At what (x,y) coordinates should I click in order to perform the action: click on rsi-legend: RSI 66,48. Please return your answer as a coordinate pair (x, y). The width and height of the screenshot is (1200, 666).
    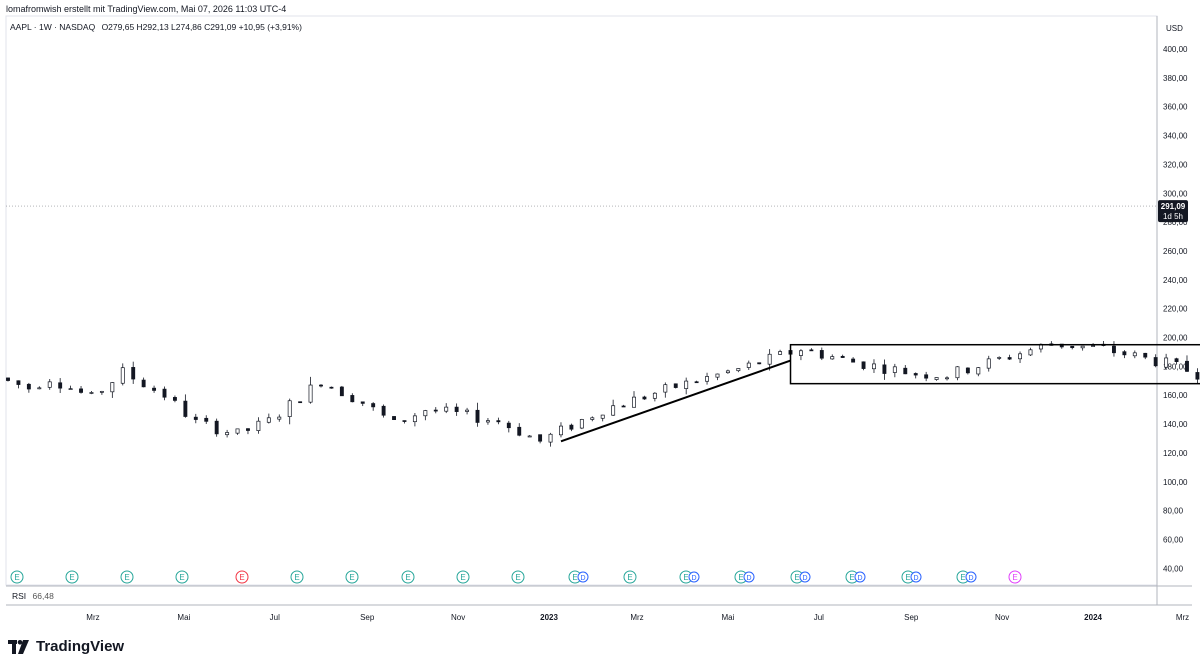
    Looking at the image, I should click on (33, 596).